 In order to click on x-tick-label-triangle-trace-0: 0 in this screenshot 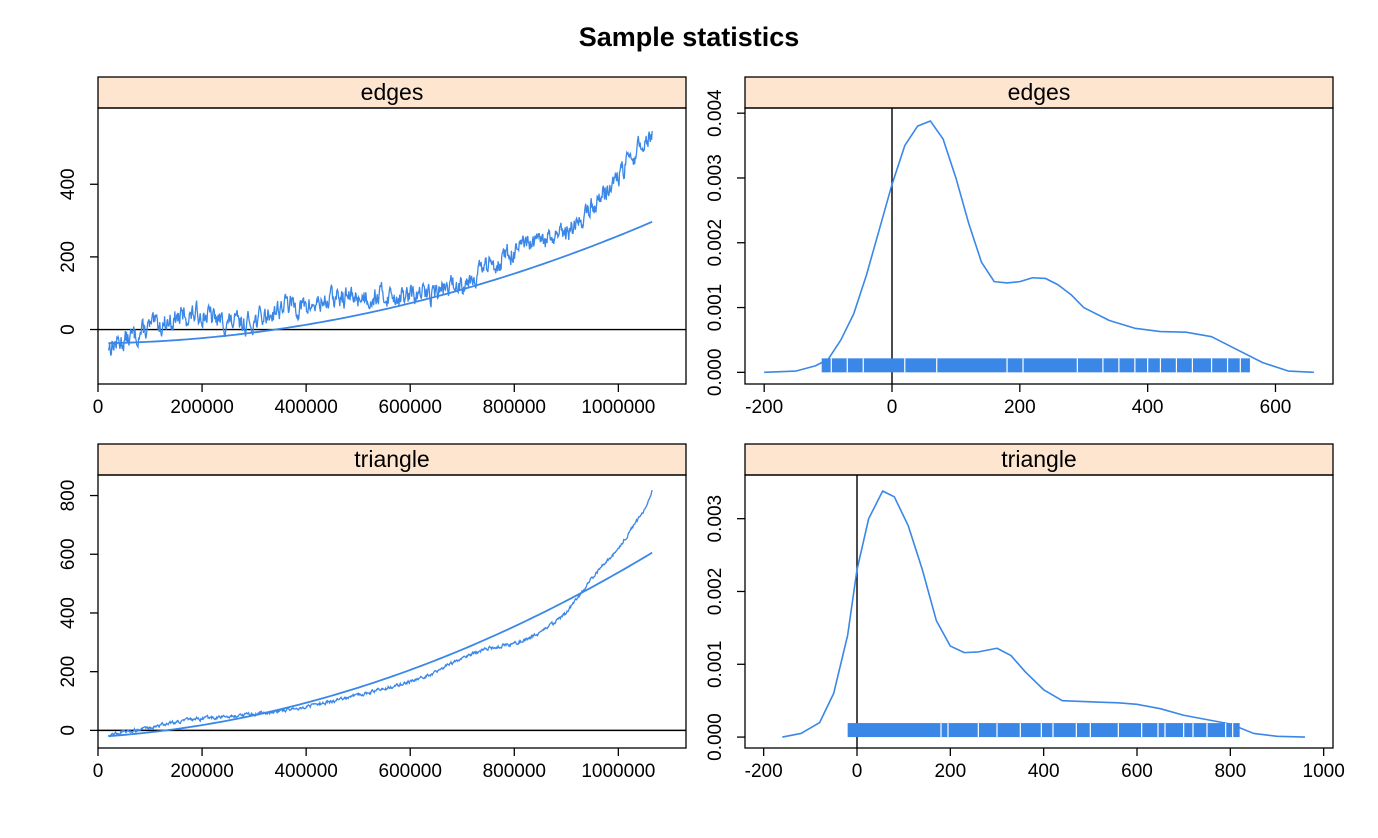, I will do `click(98, 771)`.